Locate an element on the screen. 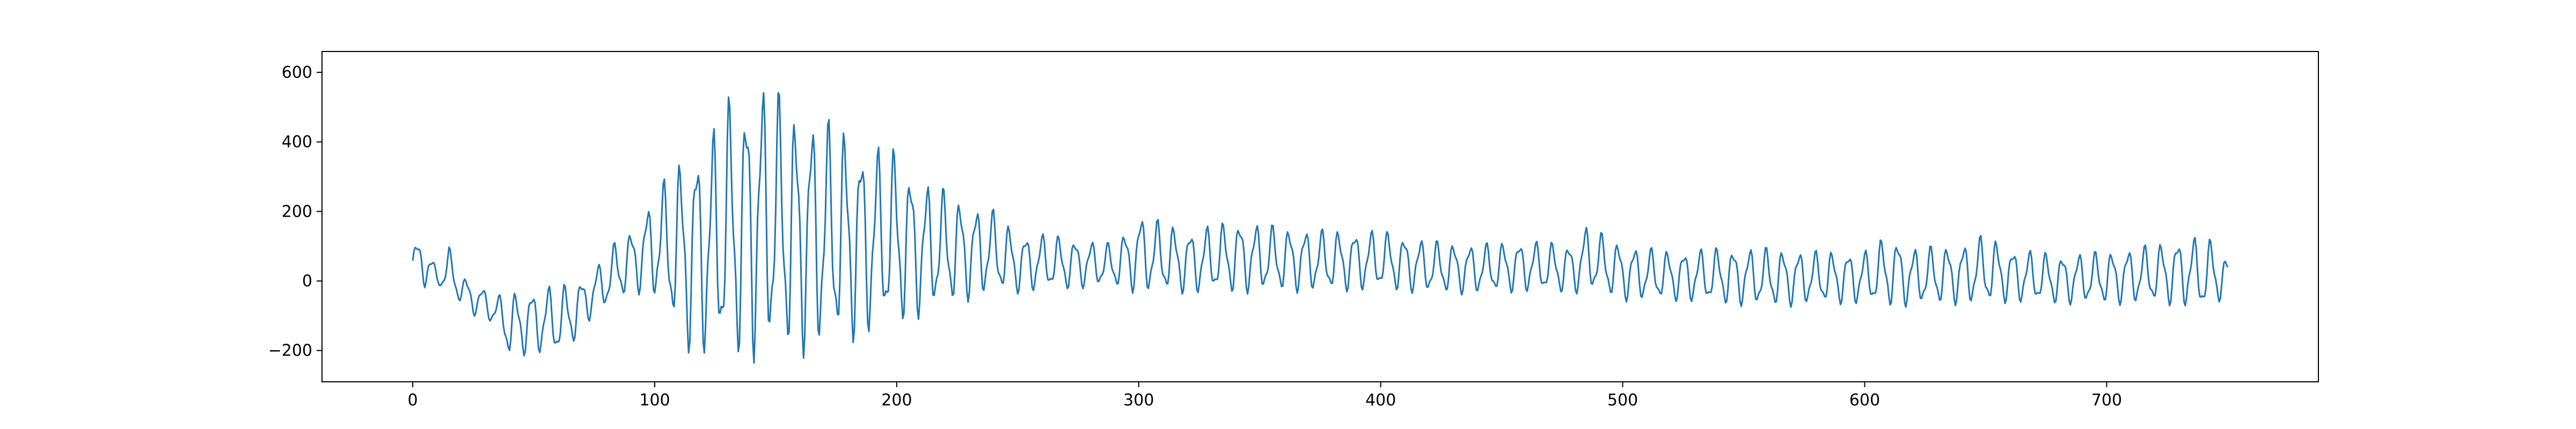 The width and height of the screenshot is (2576, 429). y-tick-label: 200 is located at coordinates (297, 211).